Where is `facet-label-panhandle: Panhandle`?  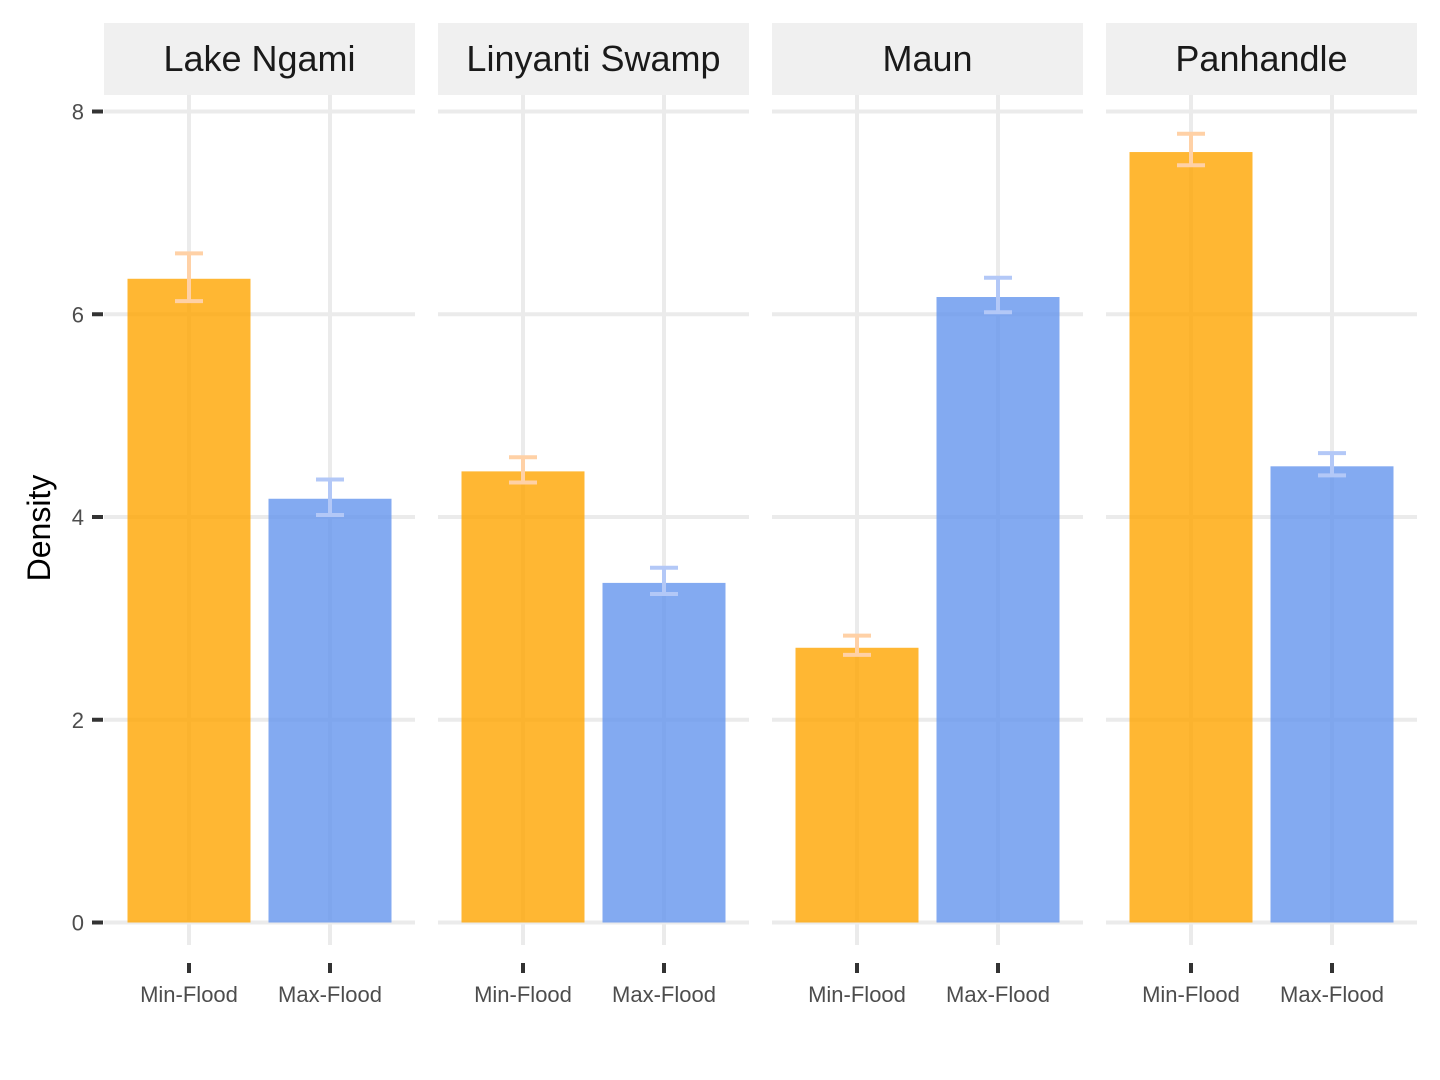
facet-label-panhandle: Panhandle is located at coordinates (1261, 58).